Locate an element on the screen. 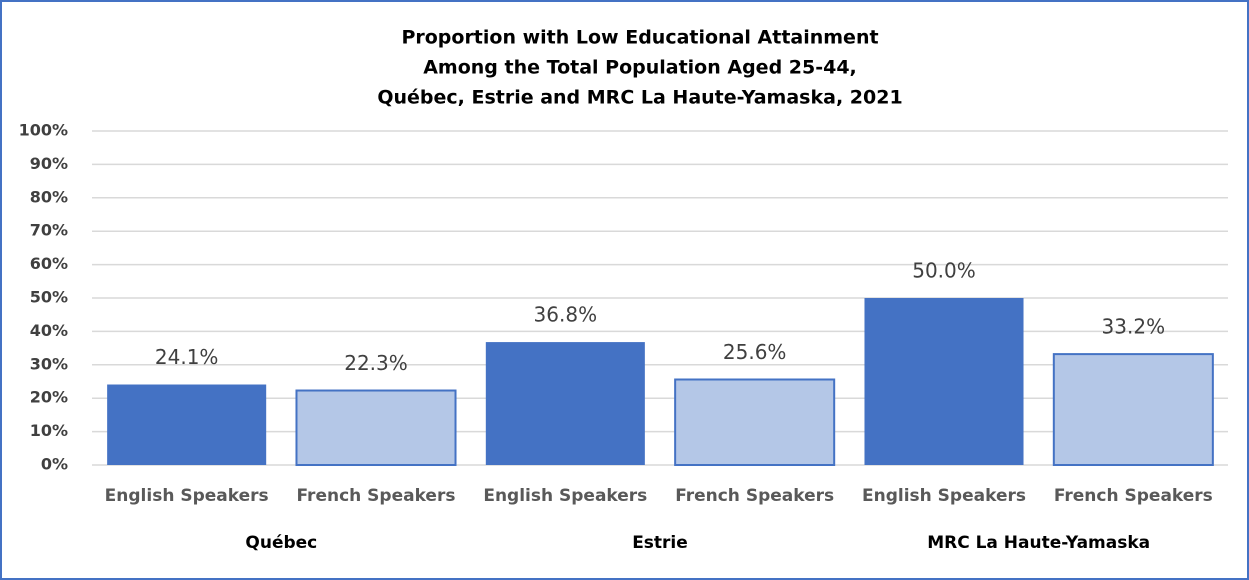 This screenshot has height=580, width=1249. y-tick-label: 70% is located at coordinates (49, 230).